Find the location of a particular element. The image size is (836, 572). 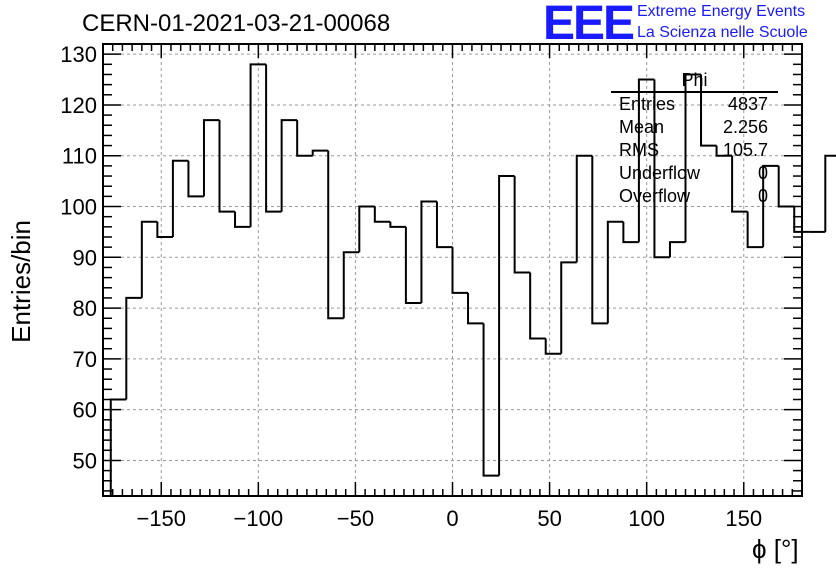

x-tick-label: −150 is located at coordinates (161, 518).